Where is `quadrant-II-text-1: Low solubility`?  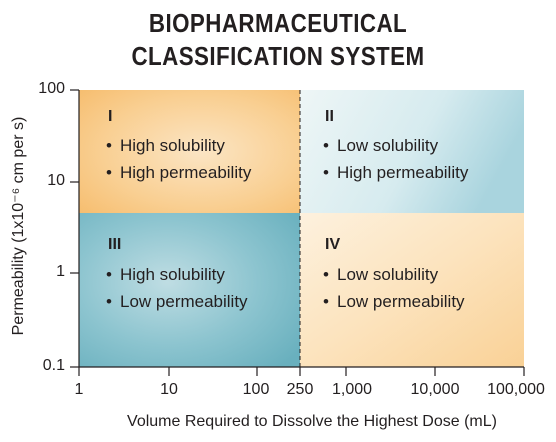
quadrant-II-text-1: Low solubility is located at coordinates (388, 145).